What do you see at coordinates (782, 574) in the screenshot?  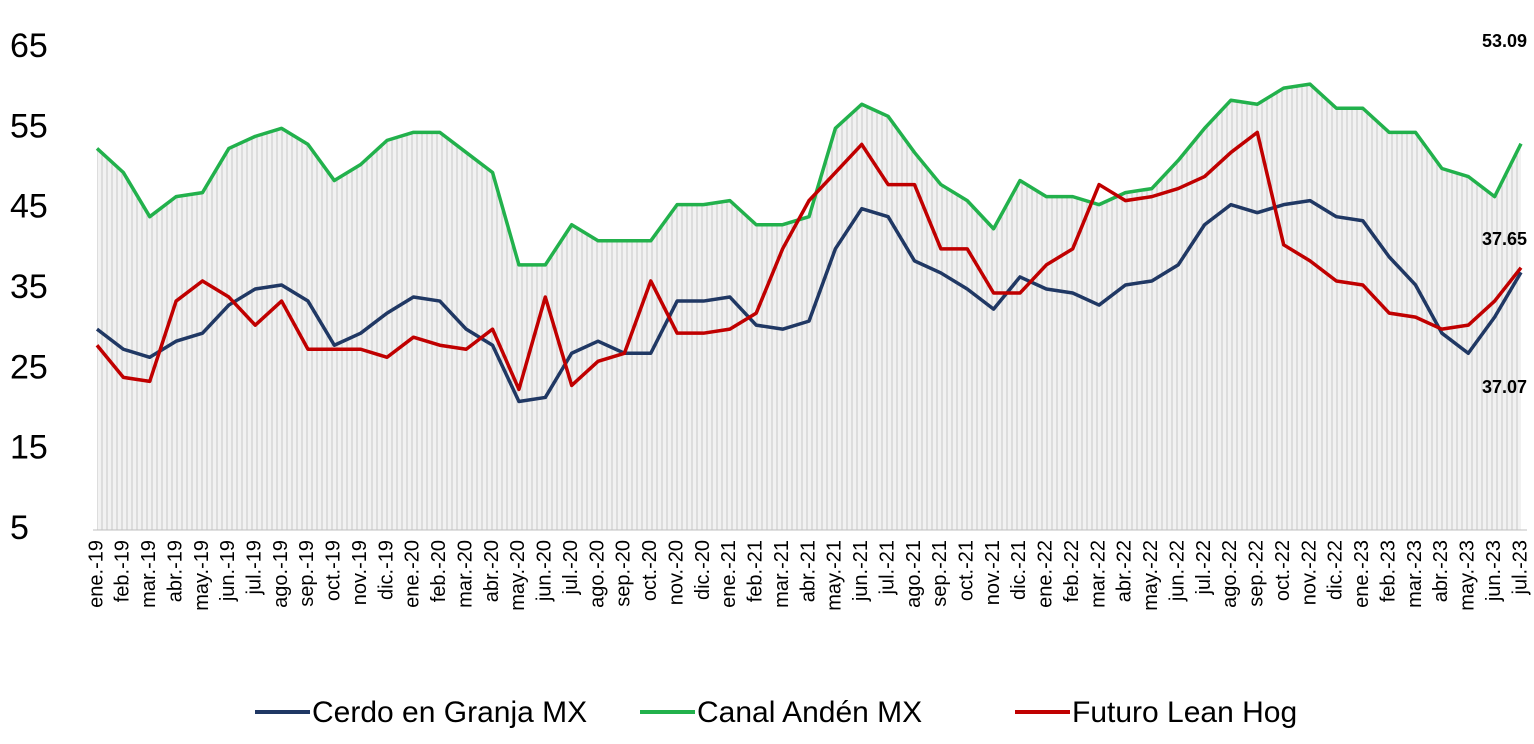 I see `x-tick-label: mar.-21` at bounding box center [782, 574].